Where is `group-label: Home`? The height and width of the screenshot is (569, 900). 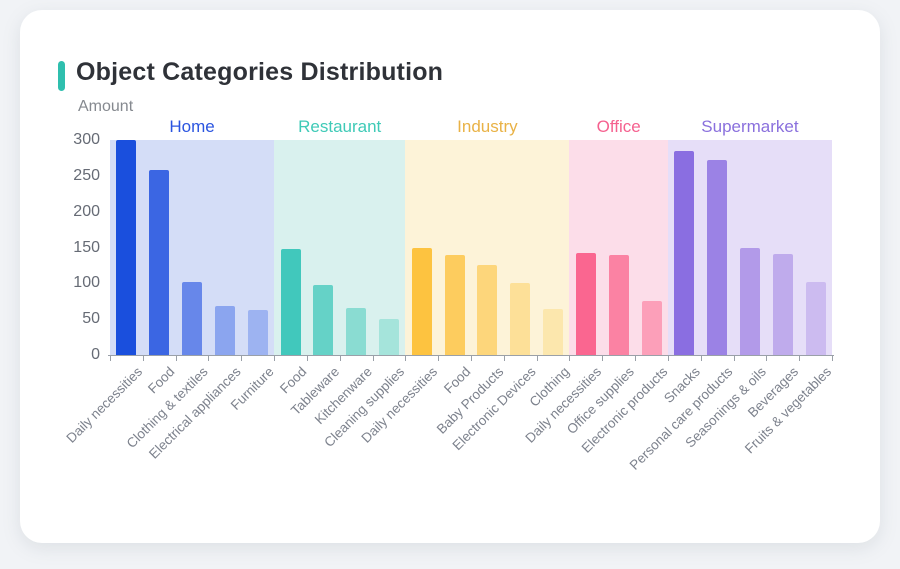 group-label: Home is located at coordinates (192, 126).